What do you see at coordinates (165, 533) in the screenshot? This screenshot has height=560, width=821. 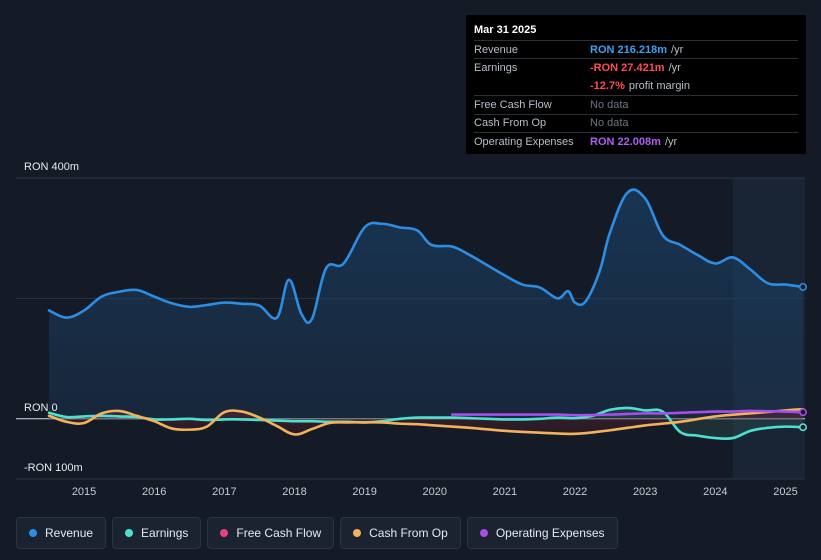 I see `legend-label: Earnings` at bounding box center [165, 533].